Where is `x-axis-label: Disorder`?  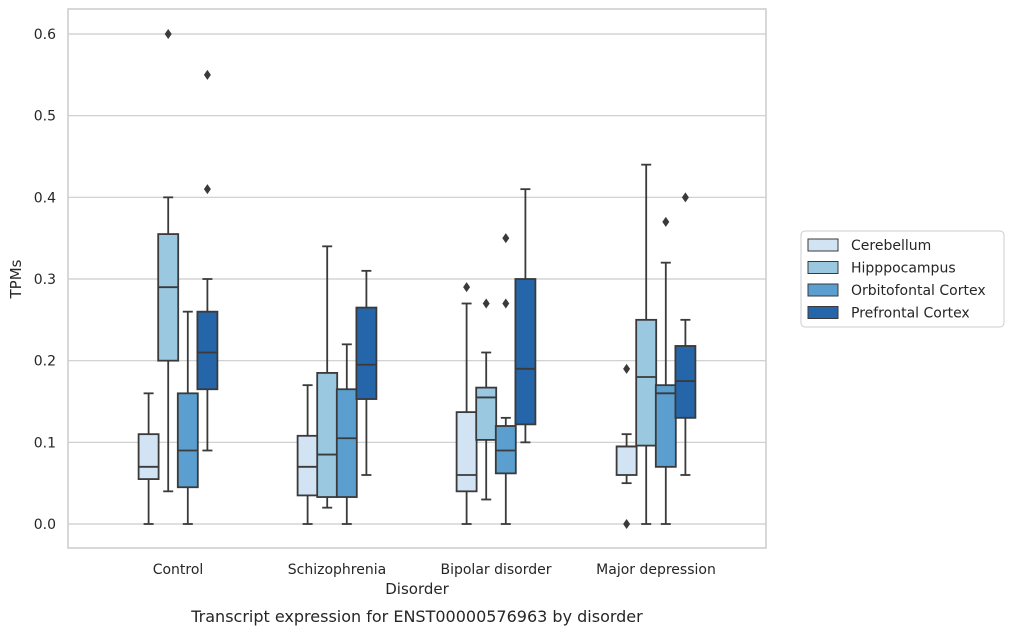 x-axis-label: Disorder is located at coordinates (417, 589).